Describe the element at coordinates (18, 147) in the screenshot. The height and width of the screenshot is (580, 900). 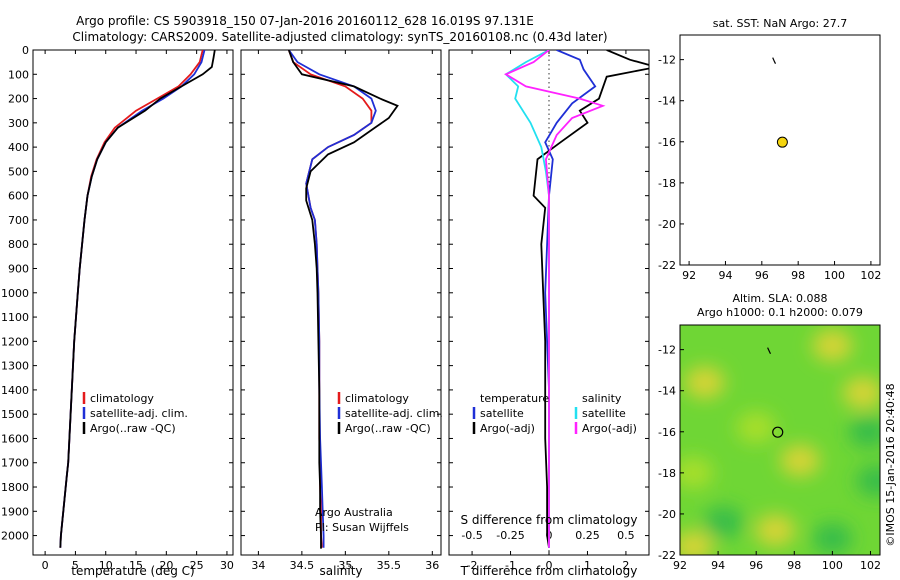
I see `depth-tick-label: 400` at that location.